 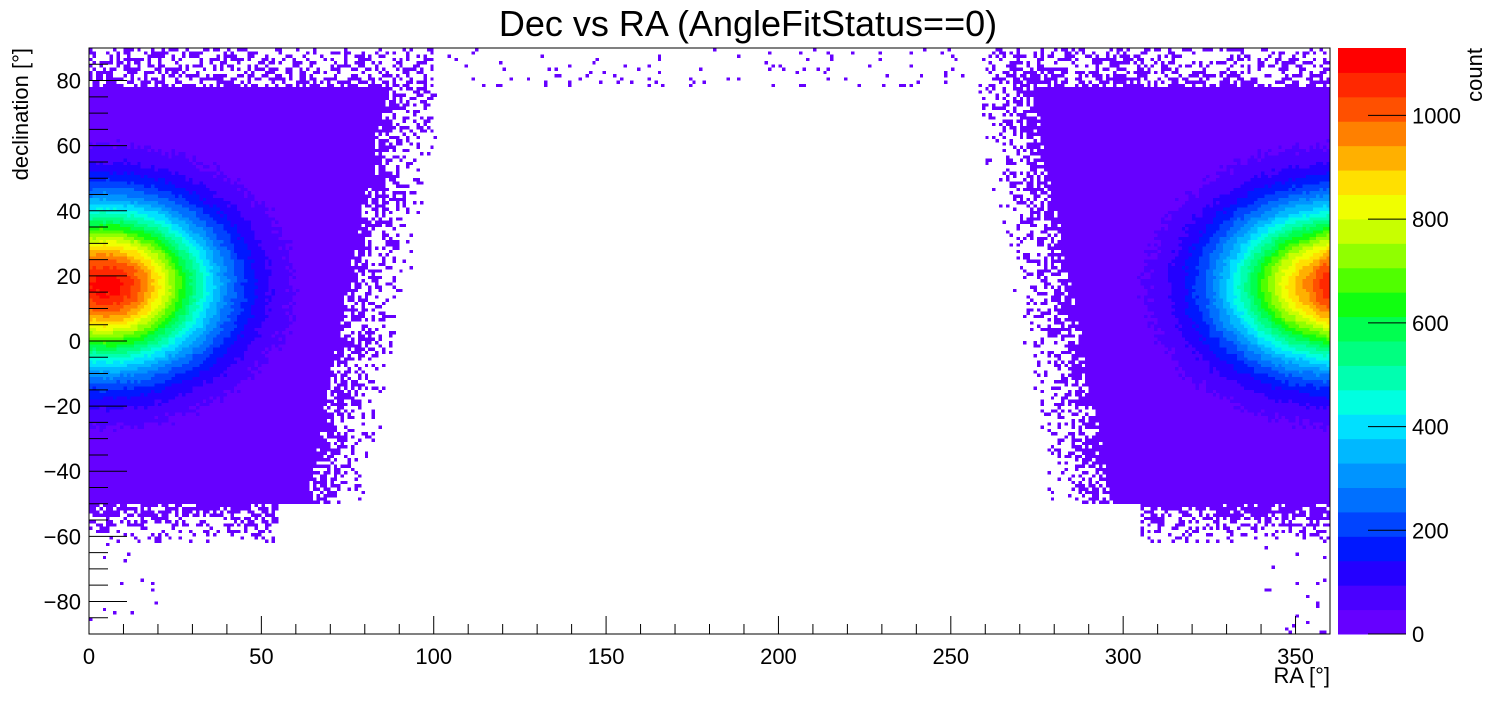 I want to click on colorbar-label: count, so click(x=1474, y=75).